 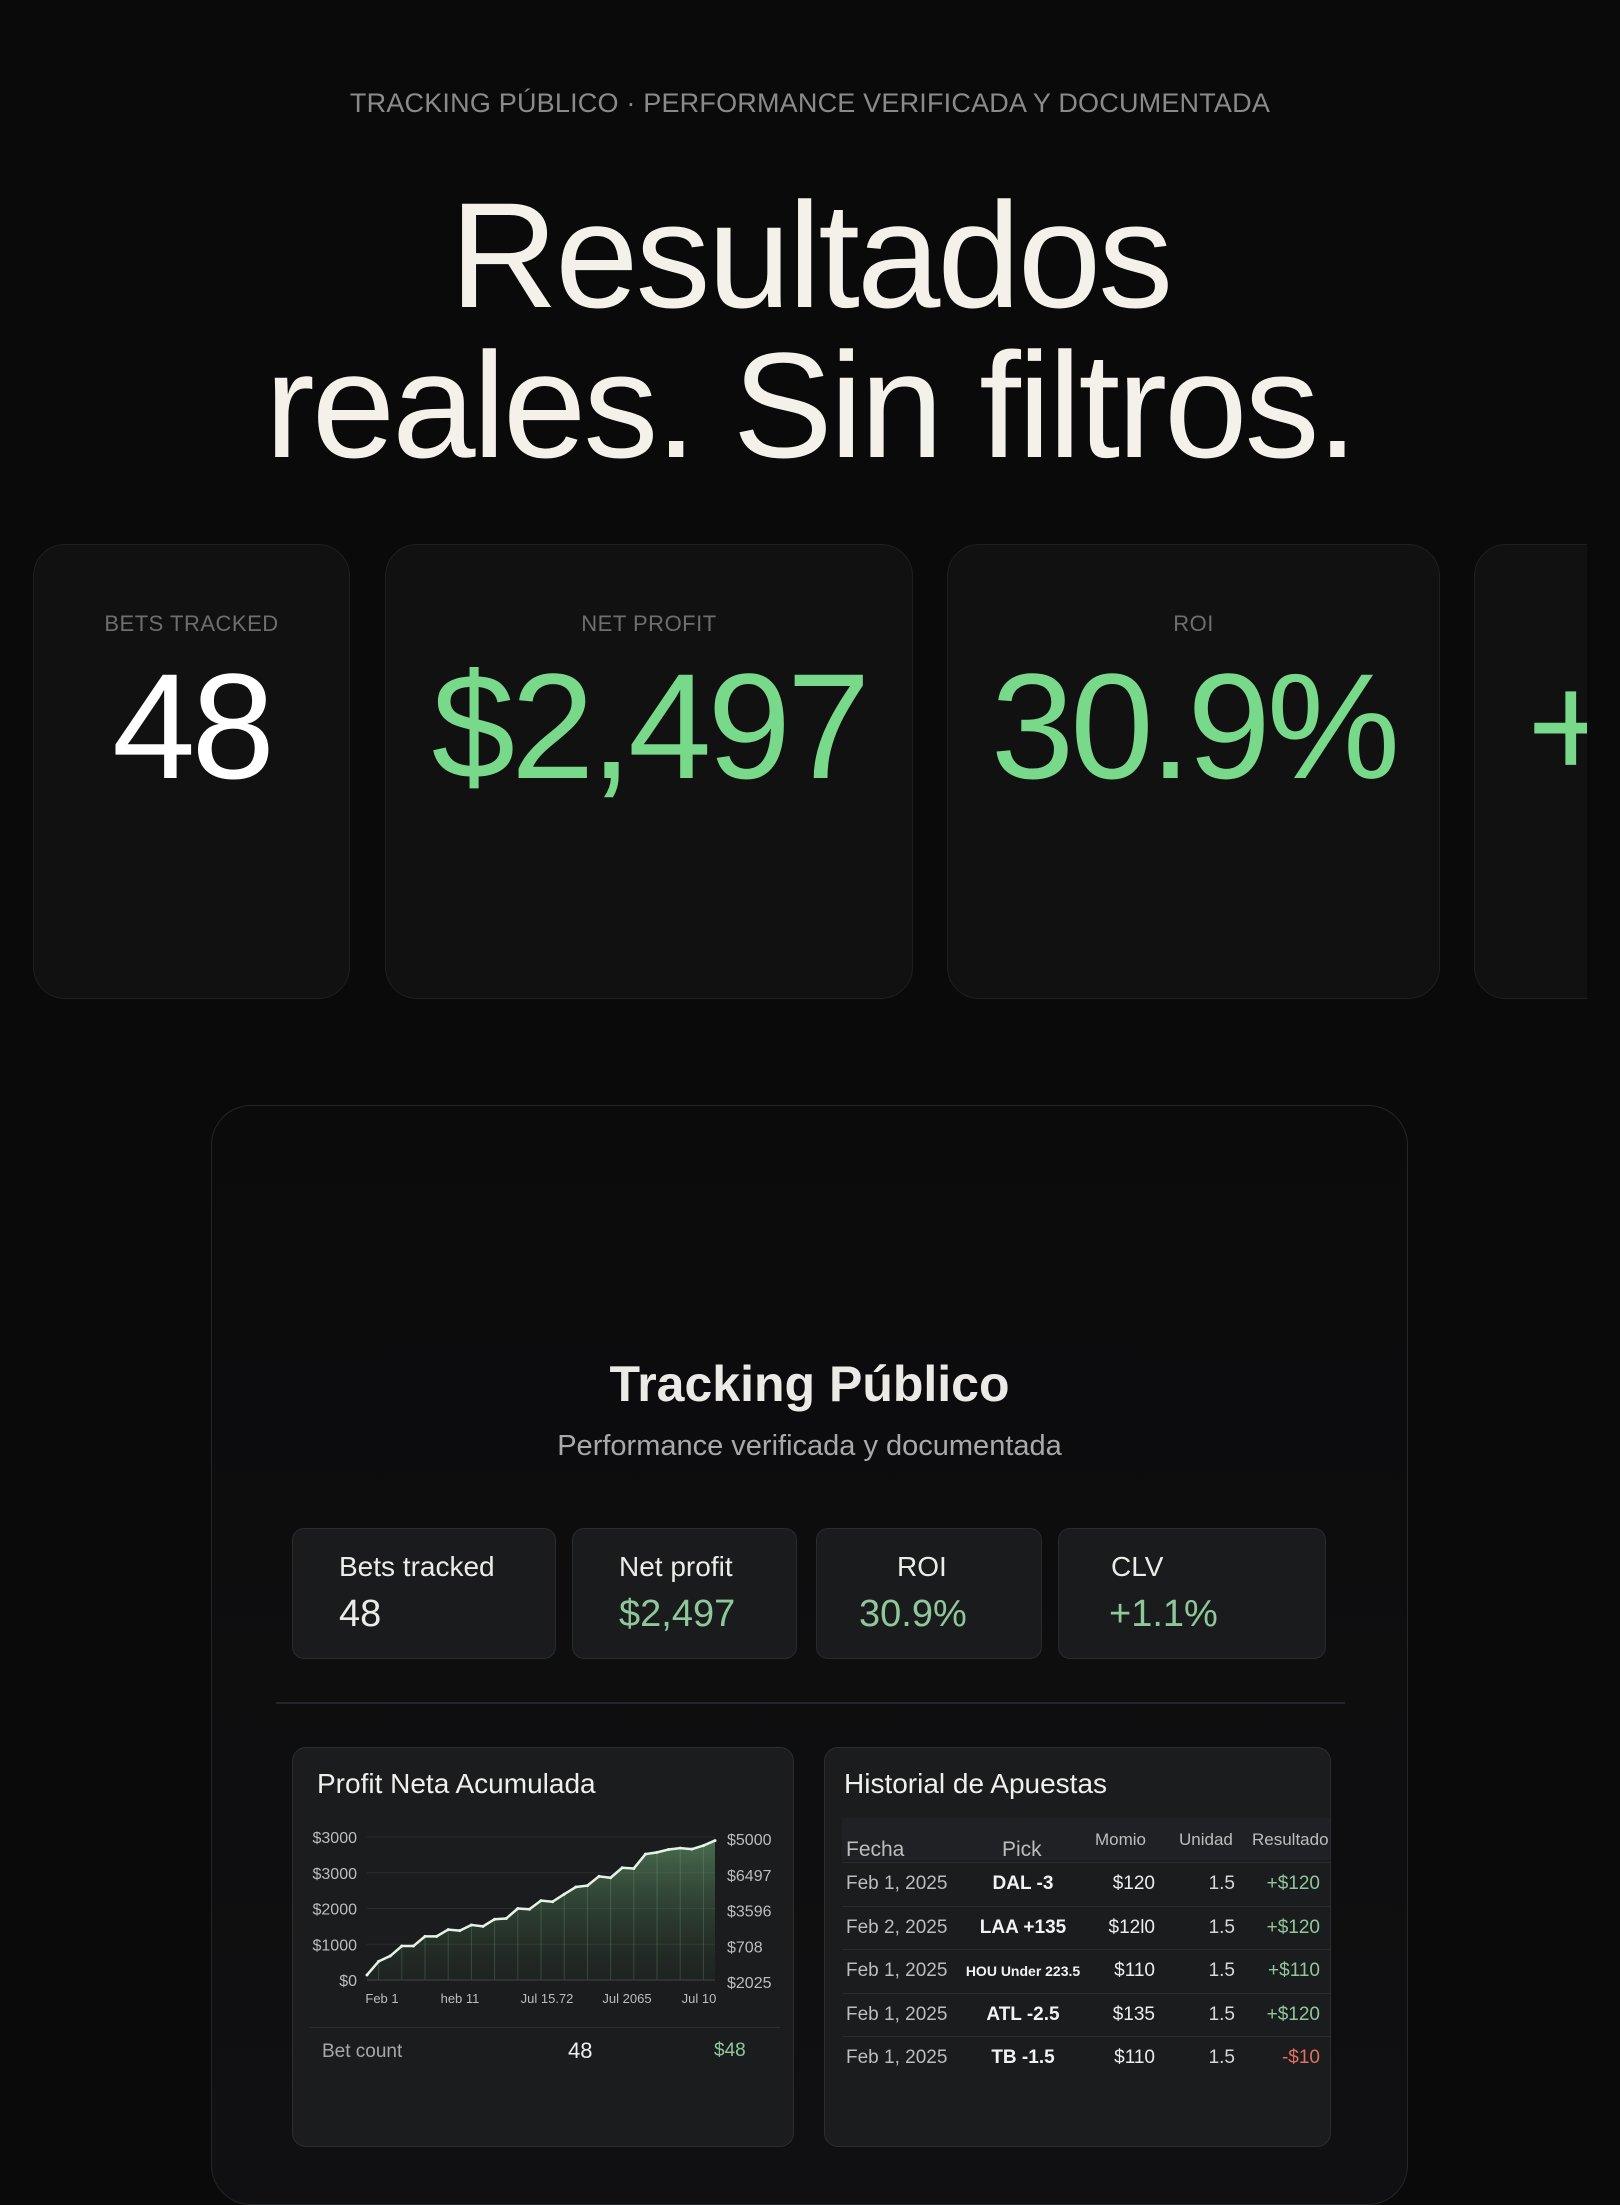 I want to click on mini-stat-label: Net profit, so click(x=676, y=1566).